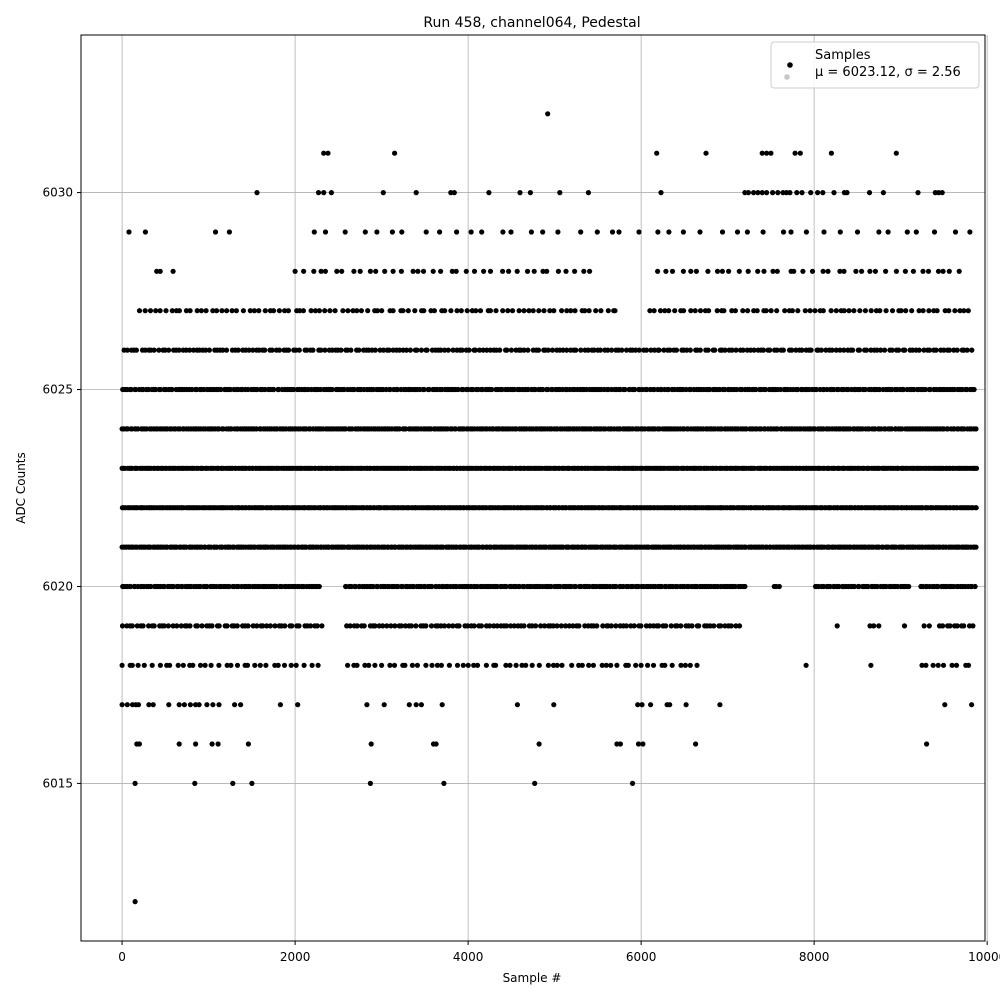 The width and height of the screenshot is (1000, 1000). What do you see at coordinates (122, 957) in the screenshot?
I see `x-tick-label: 0` at bounding box center [122, 957].